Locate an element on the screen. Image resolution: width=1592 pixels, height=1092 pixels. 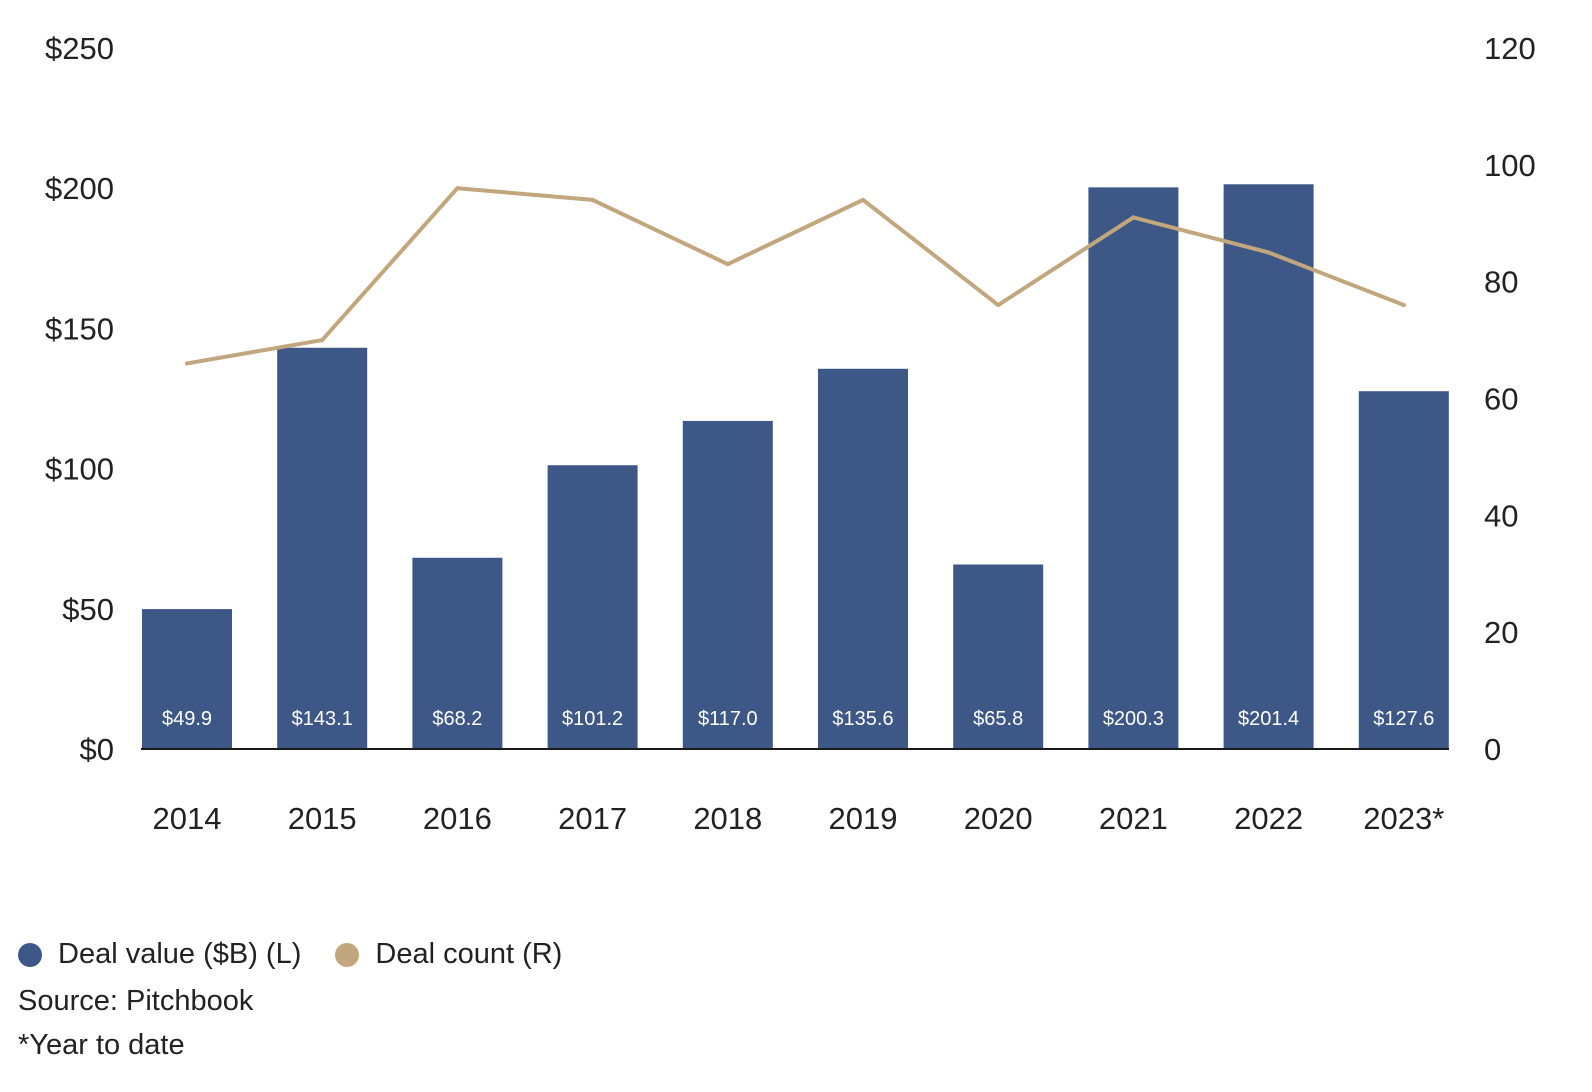
deal-count-line-group is located at coordinates (795, 276).